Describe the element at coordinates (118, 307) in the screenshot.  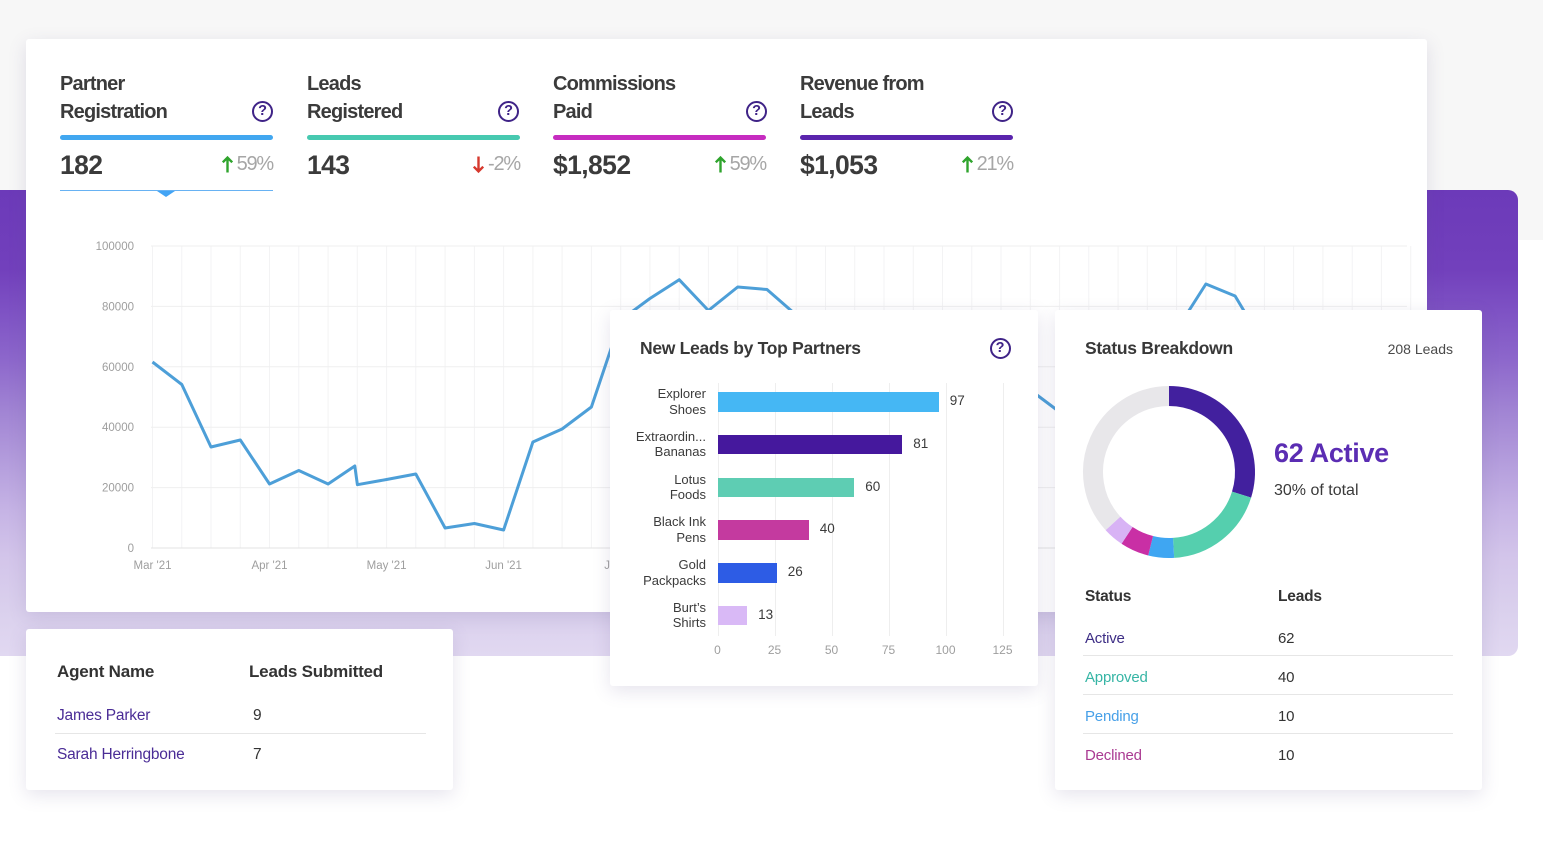
I see `svg-text: 80000` at that location.